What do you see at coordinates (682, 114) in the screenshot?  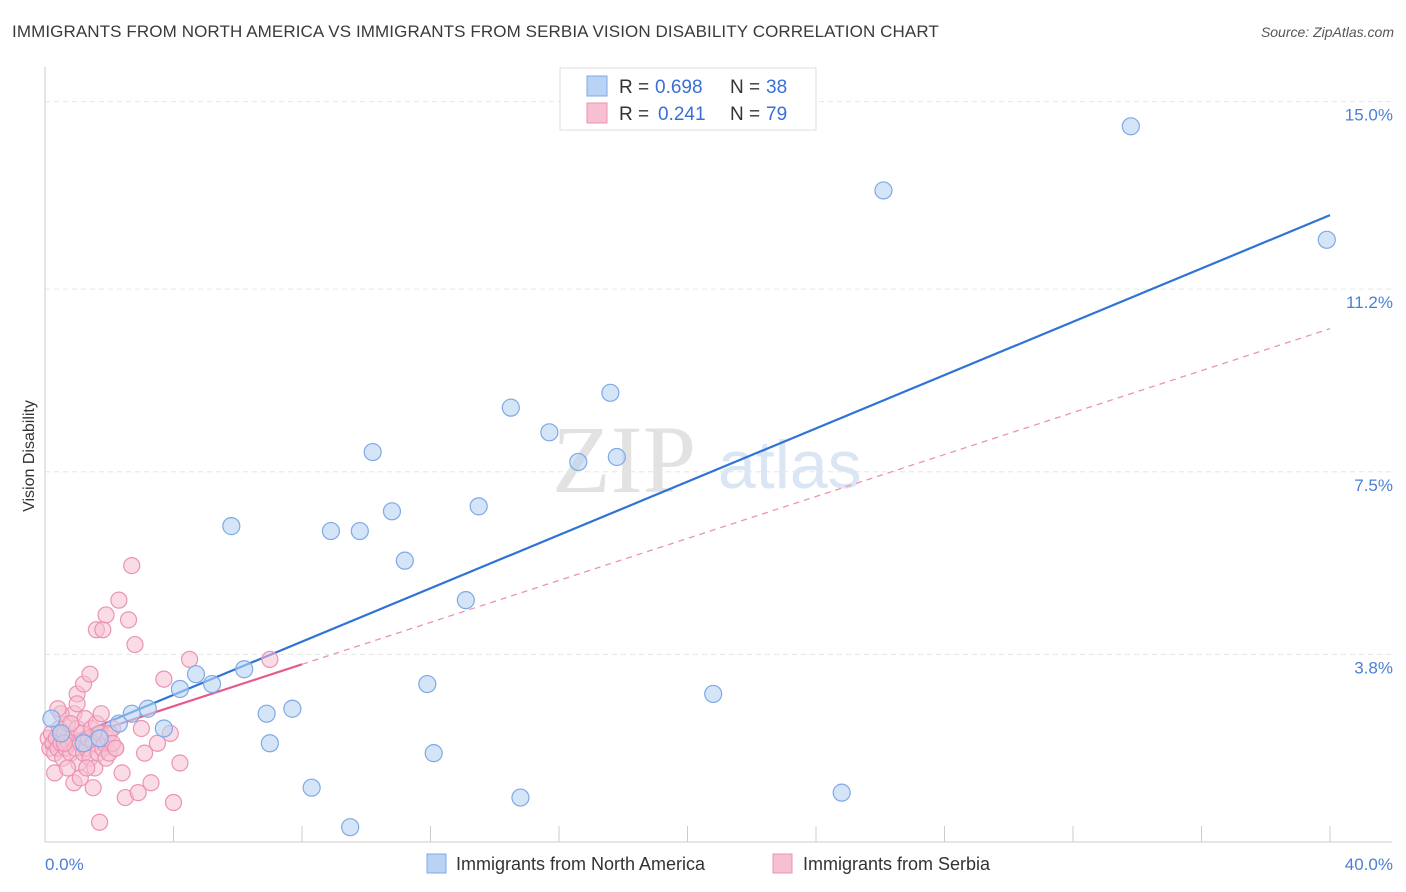 I see `legend-r-value-2: 0.241` at bounding box center [682, 114].